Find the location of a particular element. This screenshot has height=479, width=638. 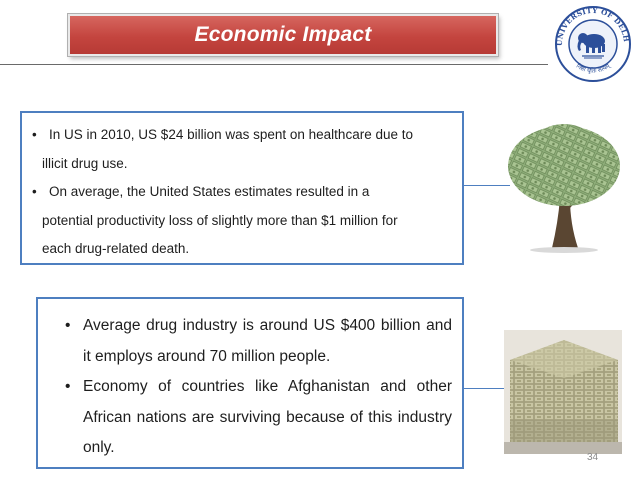

page-number: 34 is located at coordinates (593, 457).